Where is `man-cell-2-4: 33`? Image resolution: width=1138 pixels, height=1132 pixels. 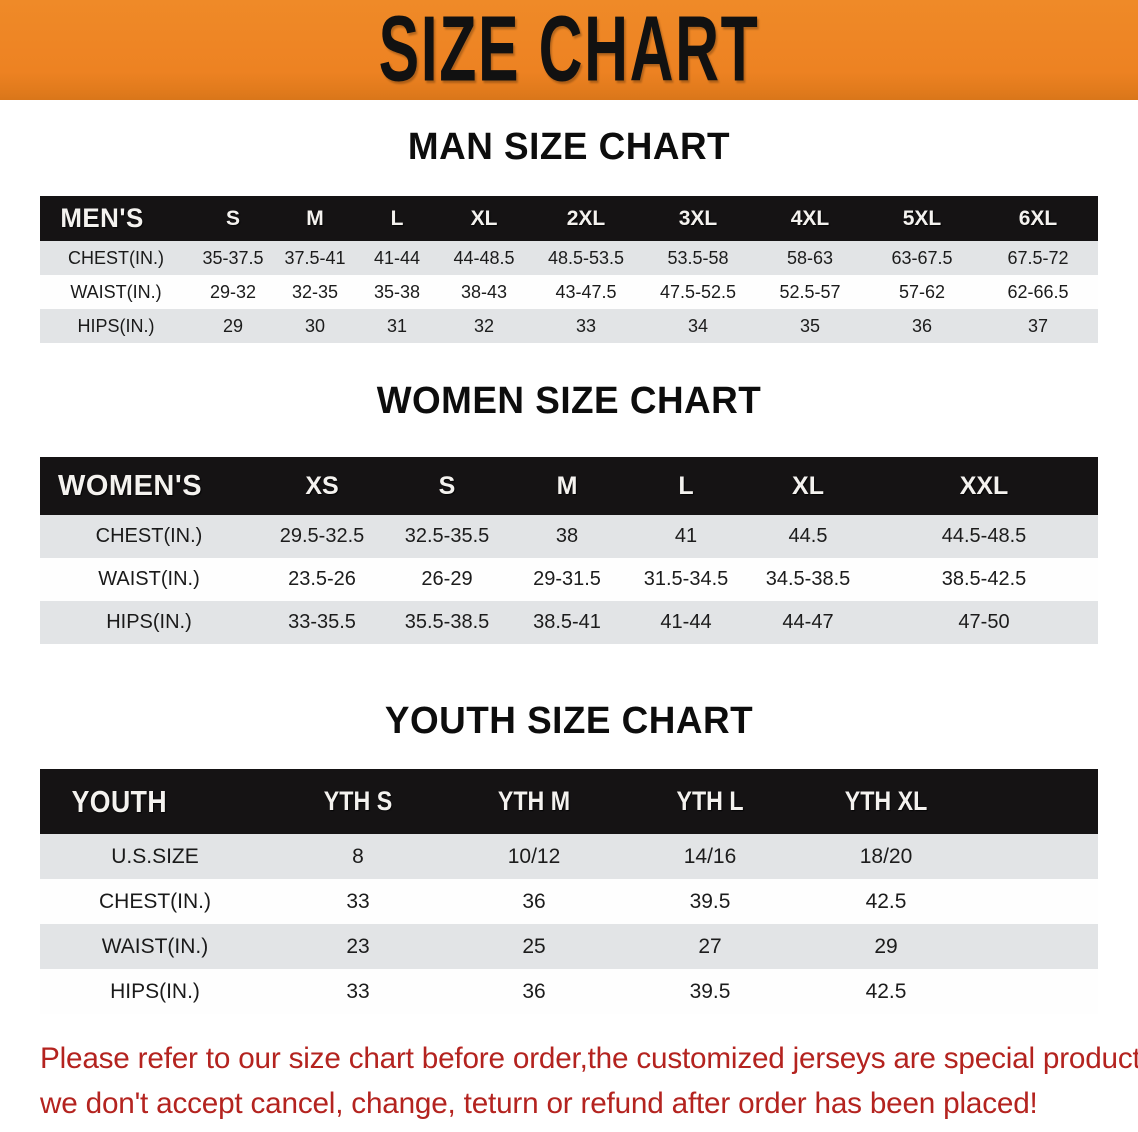 man-cell-2-4: 33 is located at coordinates (586, 325).